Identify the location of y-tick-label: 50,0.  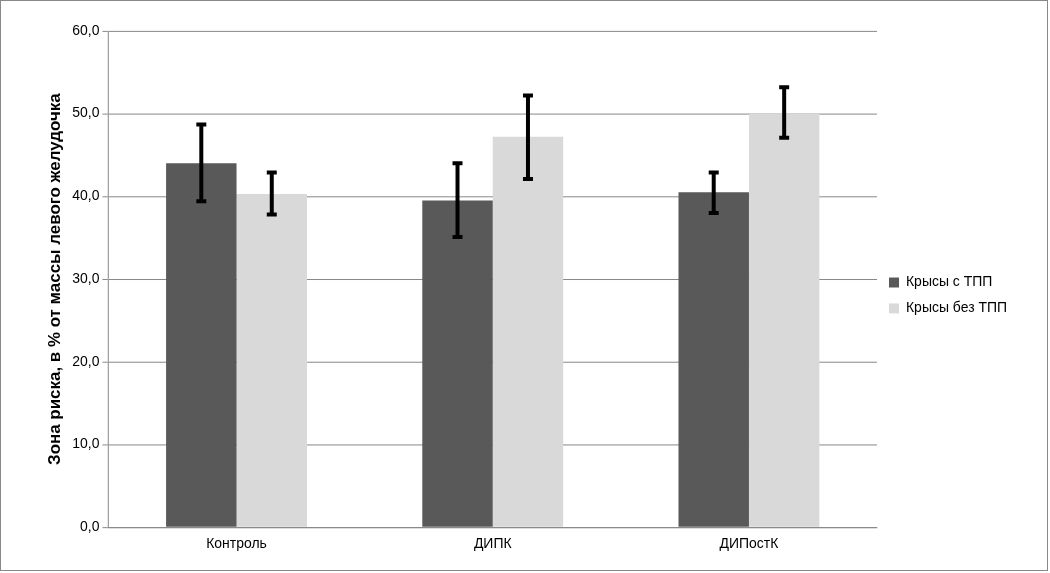
(86, 112).